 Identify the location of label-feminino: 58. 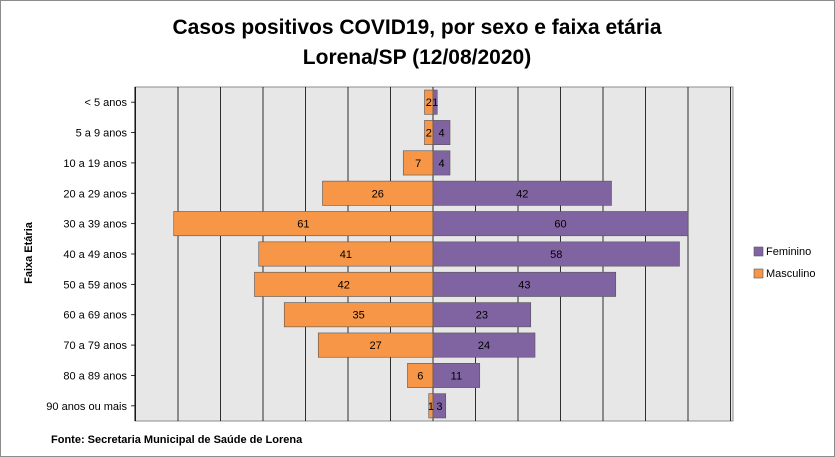
(556, 255).